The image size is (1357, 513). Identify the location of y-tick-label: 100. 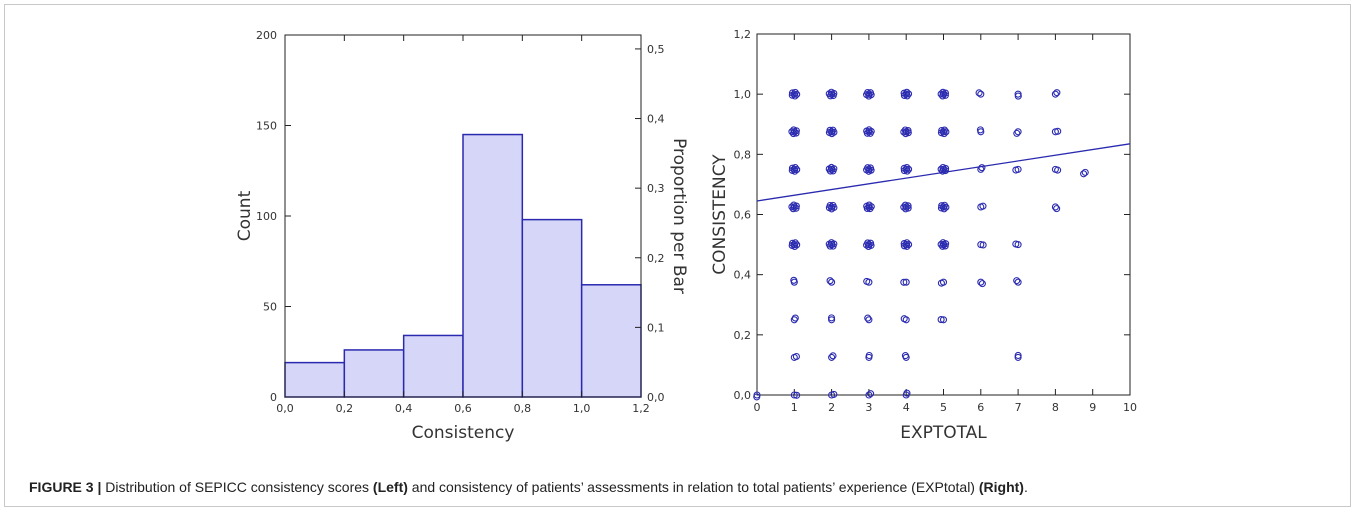
(266, 216).